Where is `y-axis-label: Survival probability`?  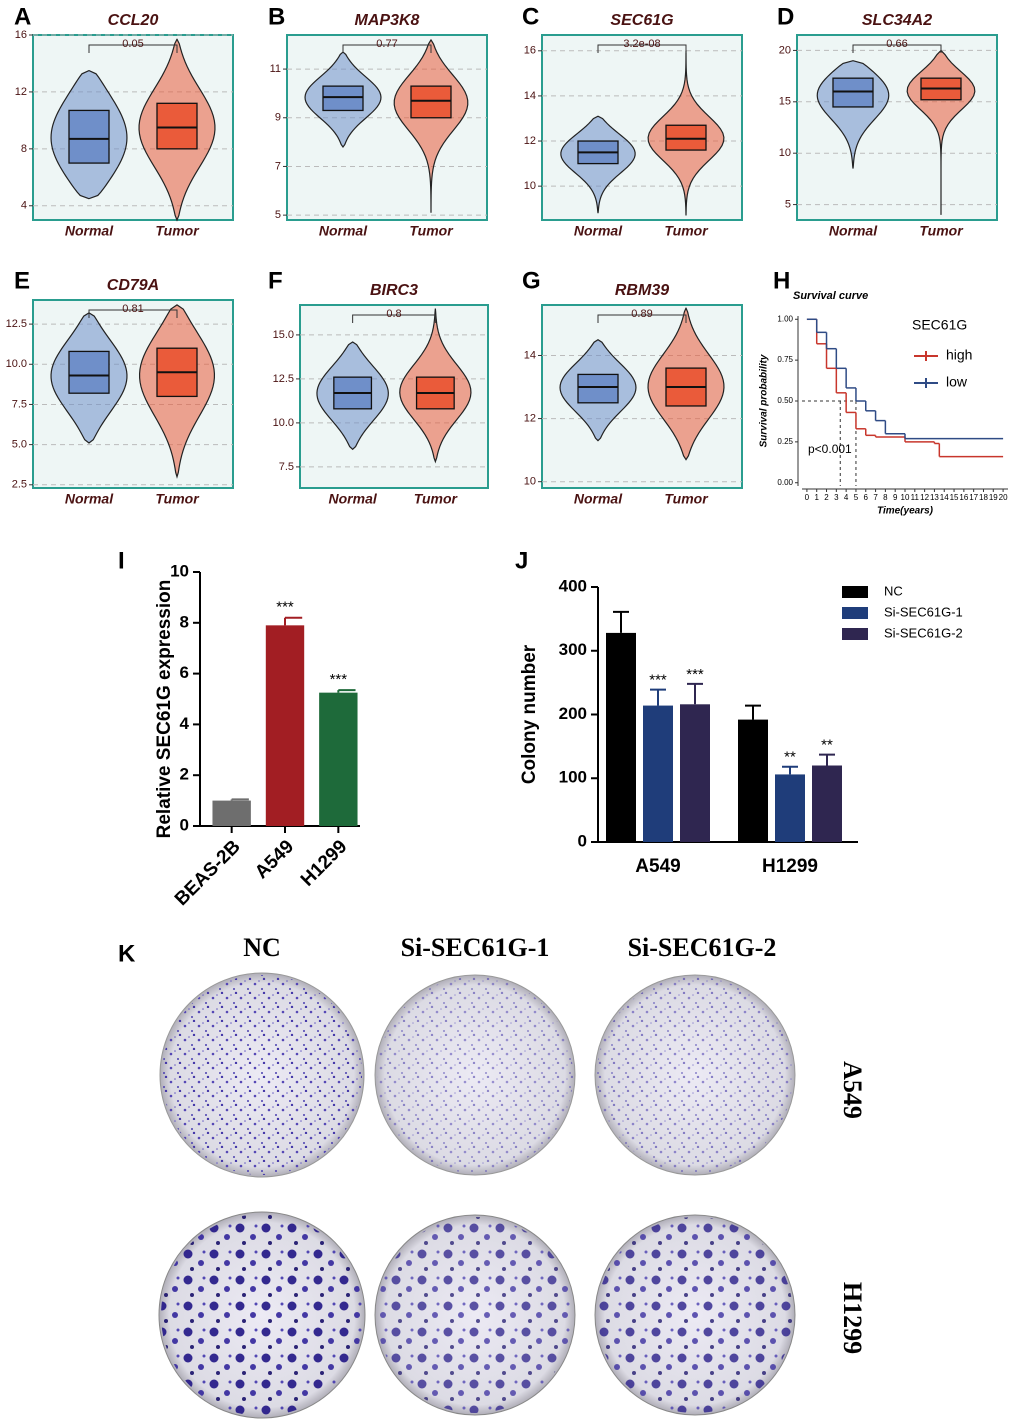 y-axis-label: Survival probability is located at coordinates (764, 400).